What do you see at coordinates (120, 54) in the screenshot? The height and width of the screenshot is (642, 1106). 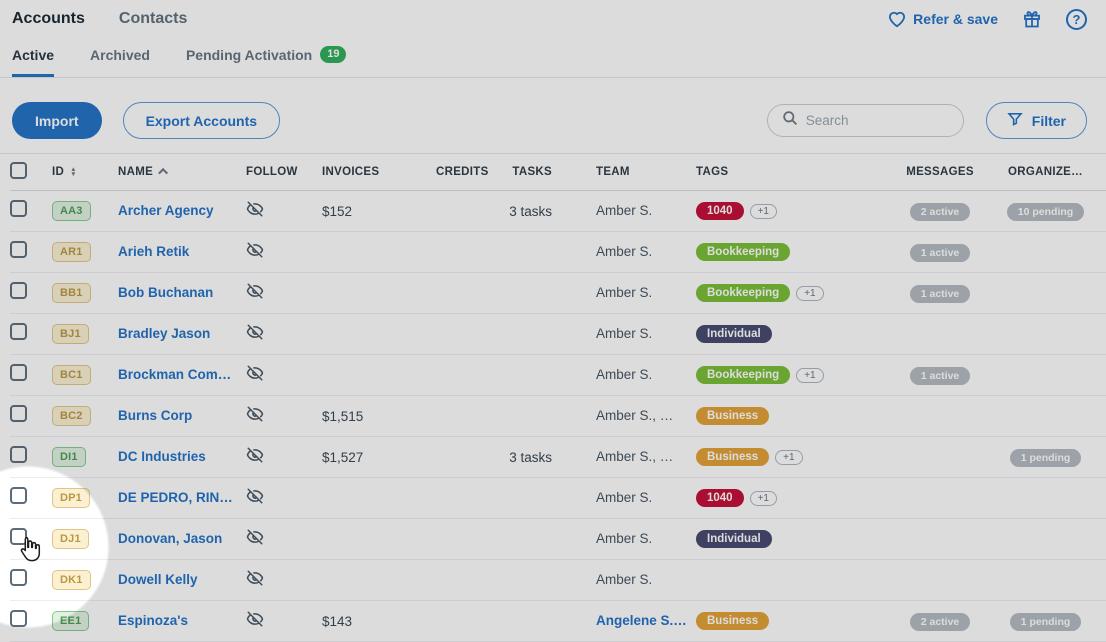 I see `tab-archived-label: Archived` at bounding box center [120, 54].